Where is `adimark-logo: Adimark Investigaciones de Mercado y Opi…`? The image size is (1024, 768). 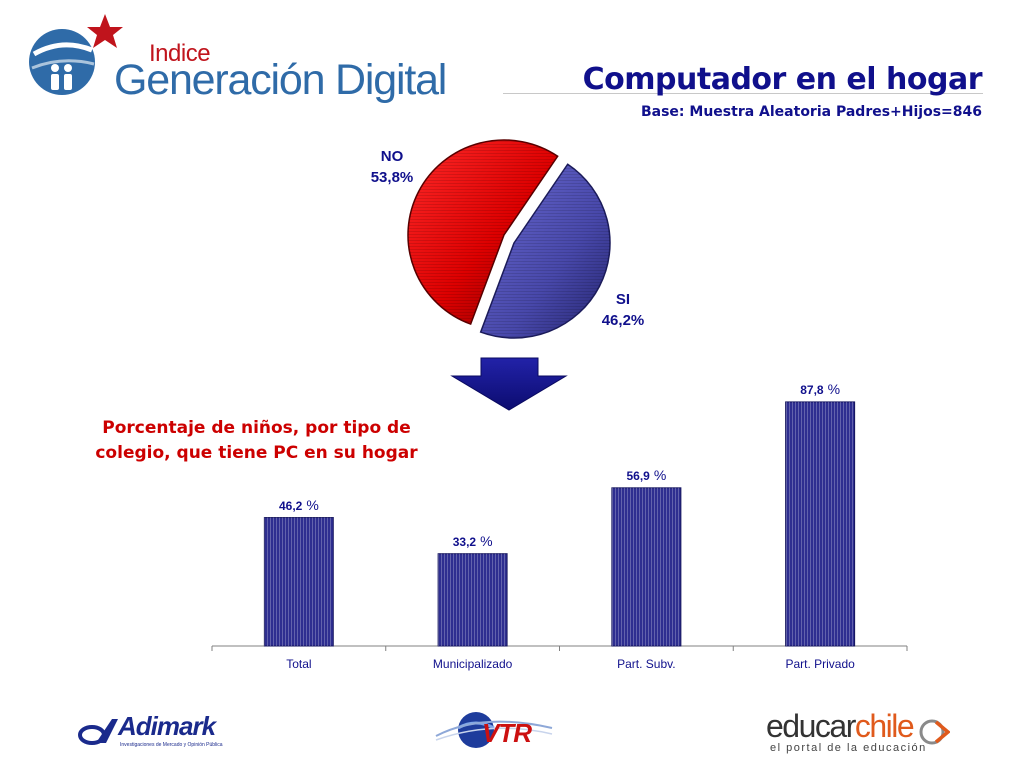
adimark-logo: Adimark Investigaciones de Mercado y Opi… is located at coordinates (151, 733).